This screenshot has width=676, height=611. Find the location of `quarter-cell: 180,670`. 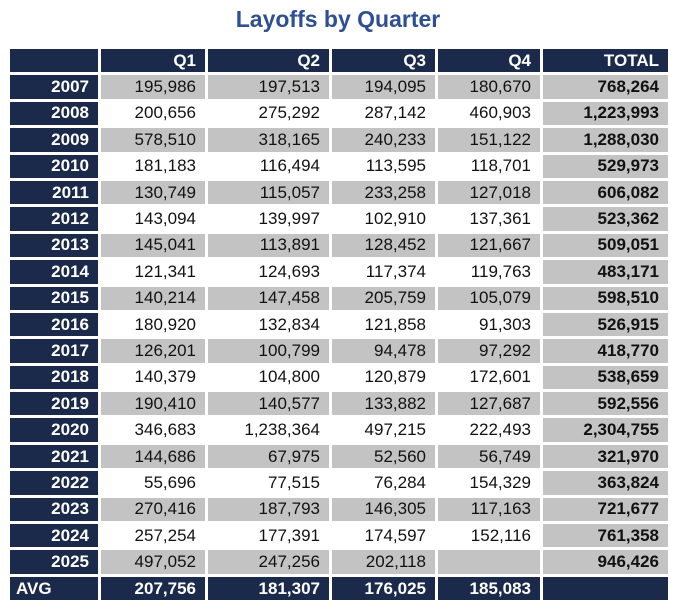

quarter-cell: 180,670 is located at coordinates (489, 87).